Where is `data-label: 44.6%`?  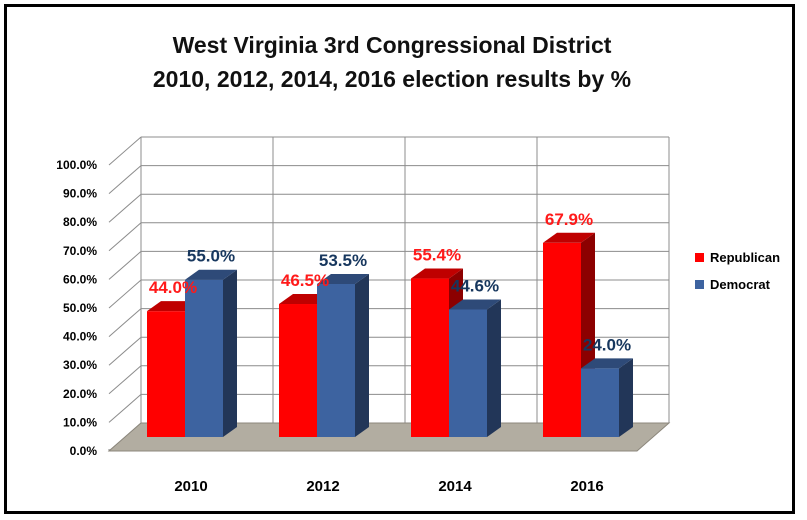
data-label: 44.6% is located at coordinates (475, 285).